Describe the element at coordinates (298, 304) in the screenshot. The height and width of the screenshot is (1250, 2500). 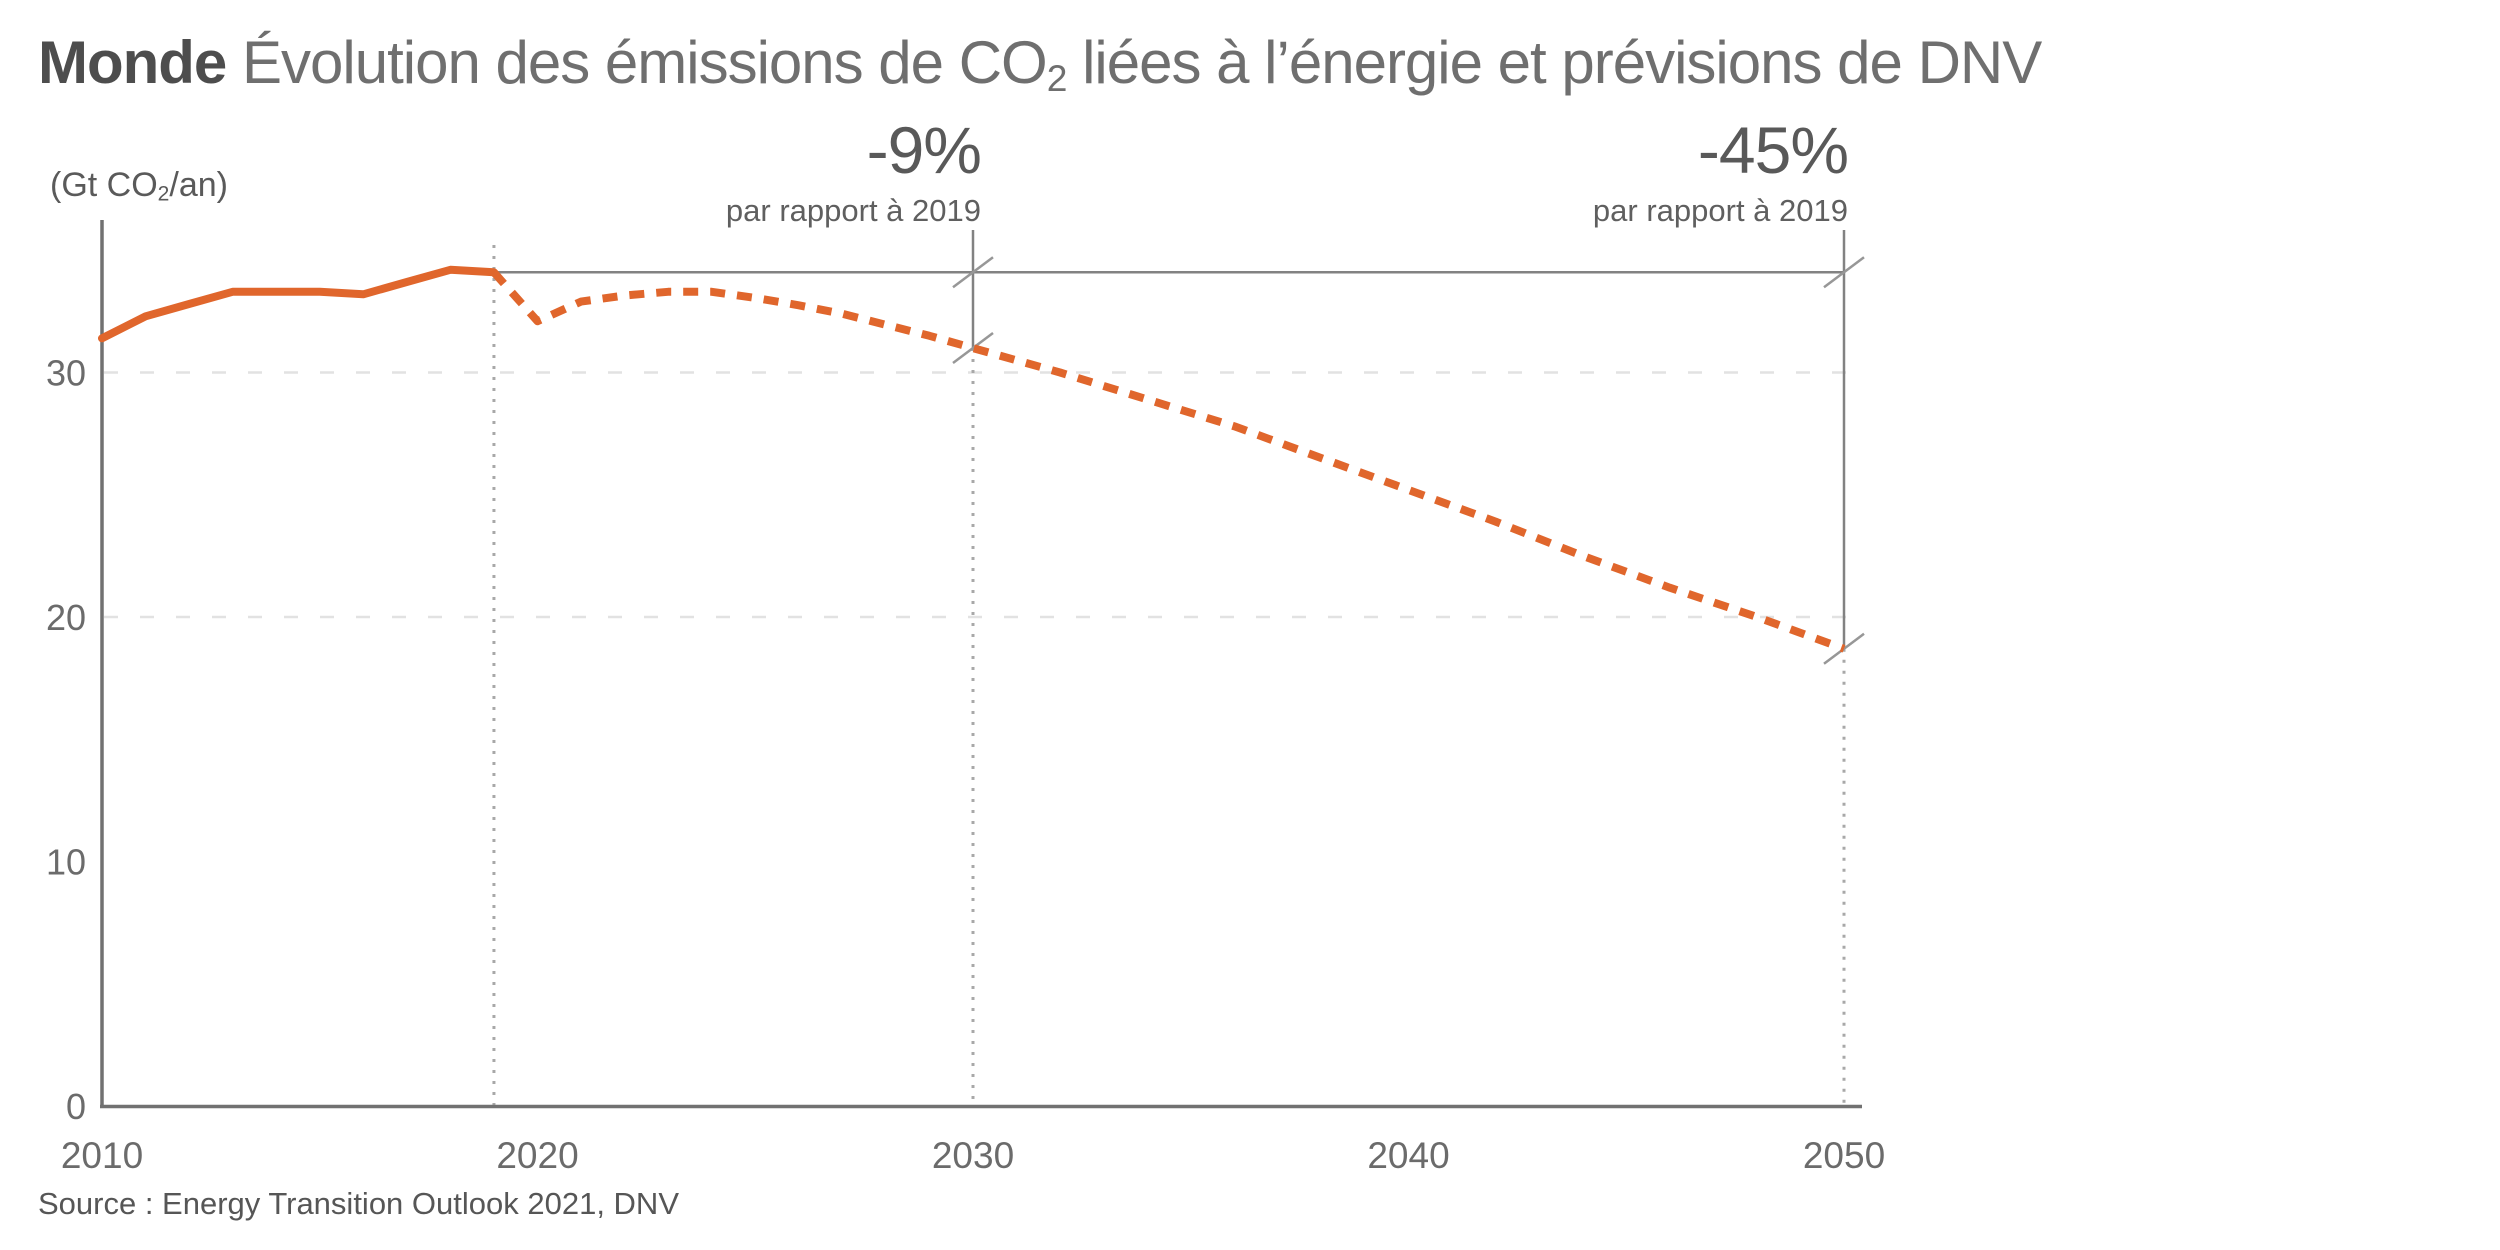
I see `series-historical` at that location.